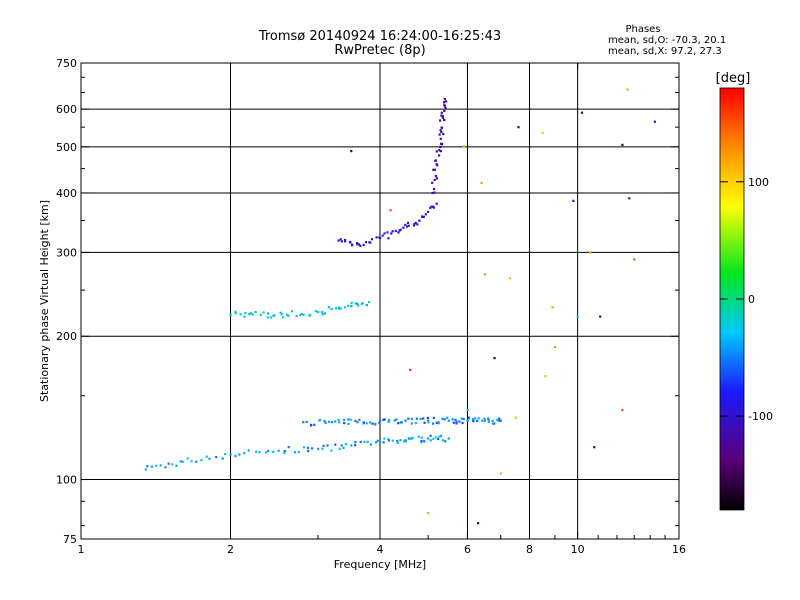  What do you see at coordinates (66, 63) in the screenshot?
I see `y-tick-label: 750` at bounding box center [66, 63].